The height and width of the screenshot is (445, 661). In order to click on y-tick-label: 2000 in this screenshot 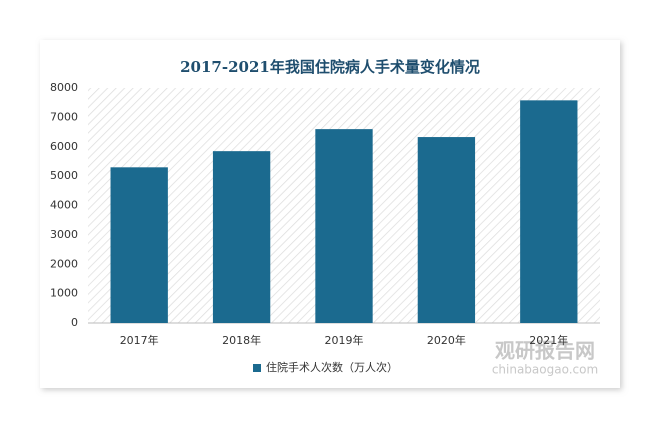, I will do `click(64, 263)`.